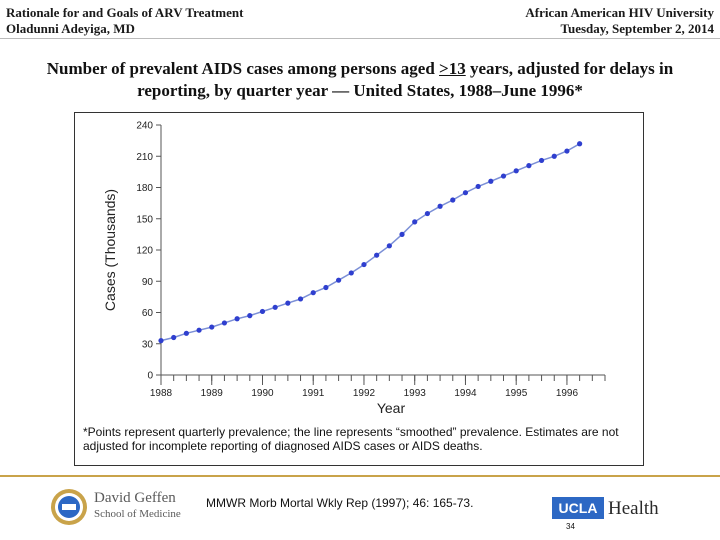 Image resolution: width=720 pixels, height=540 pixels. I want to click on y-tick-label: 90, so click(148, 282).